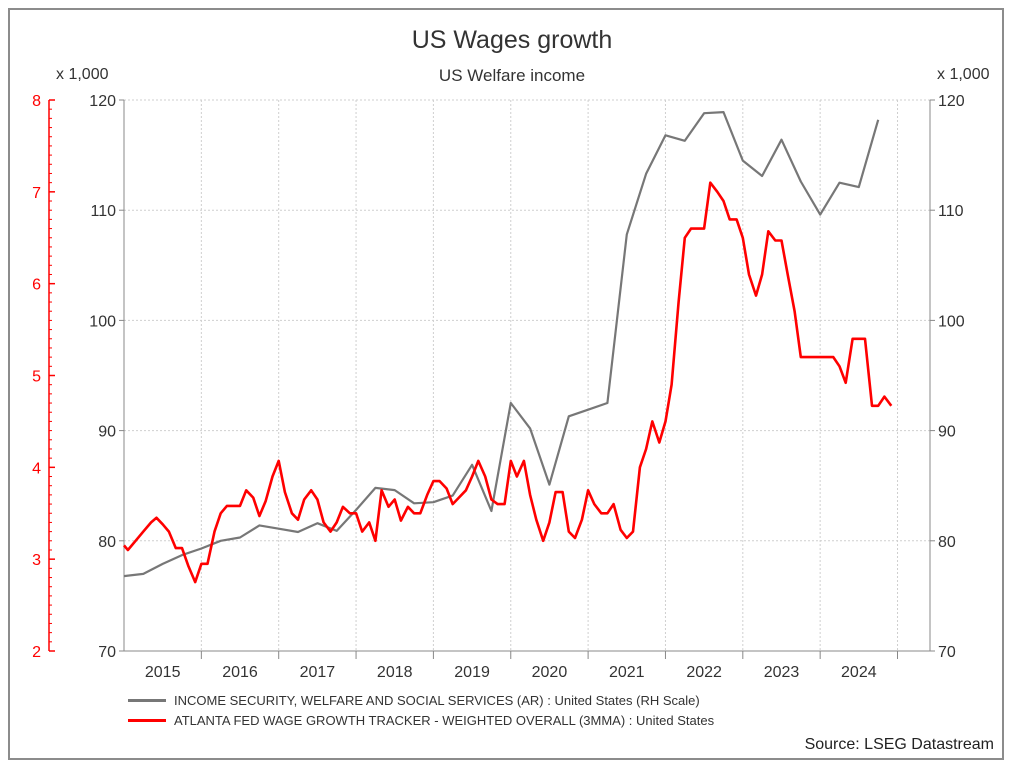  What do you see at coordinates (36, 193) in the screenshot?
I see `y-tick-label-left: 7` at bounding box center [36, 193].